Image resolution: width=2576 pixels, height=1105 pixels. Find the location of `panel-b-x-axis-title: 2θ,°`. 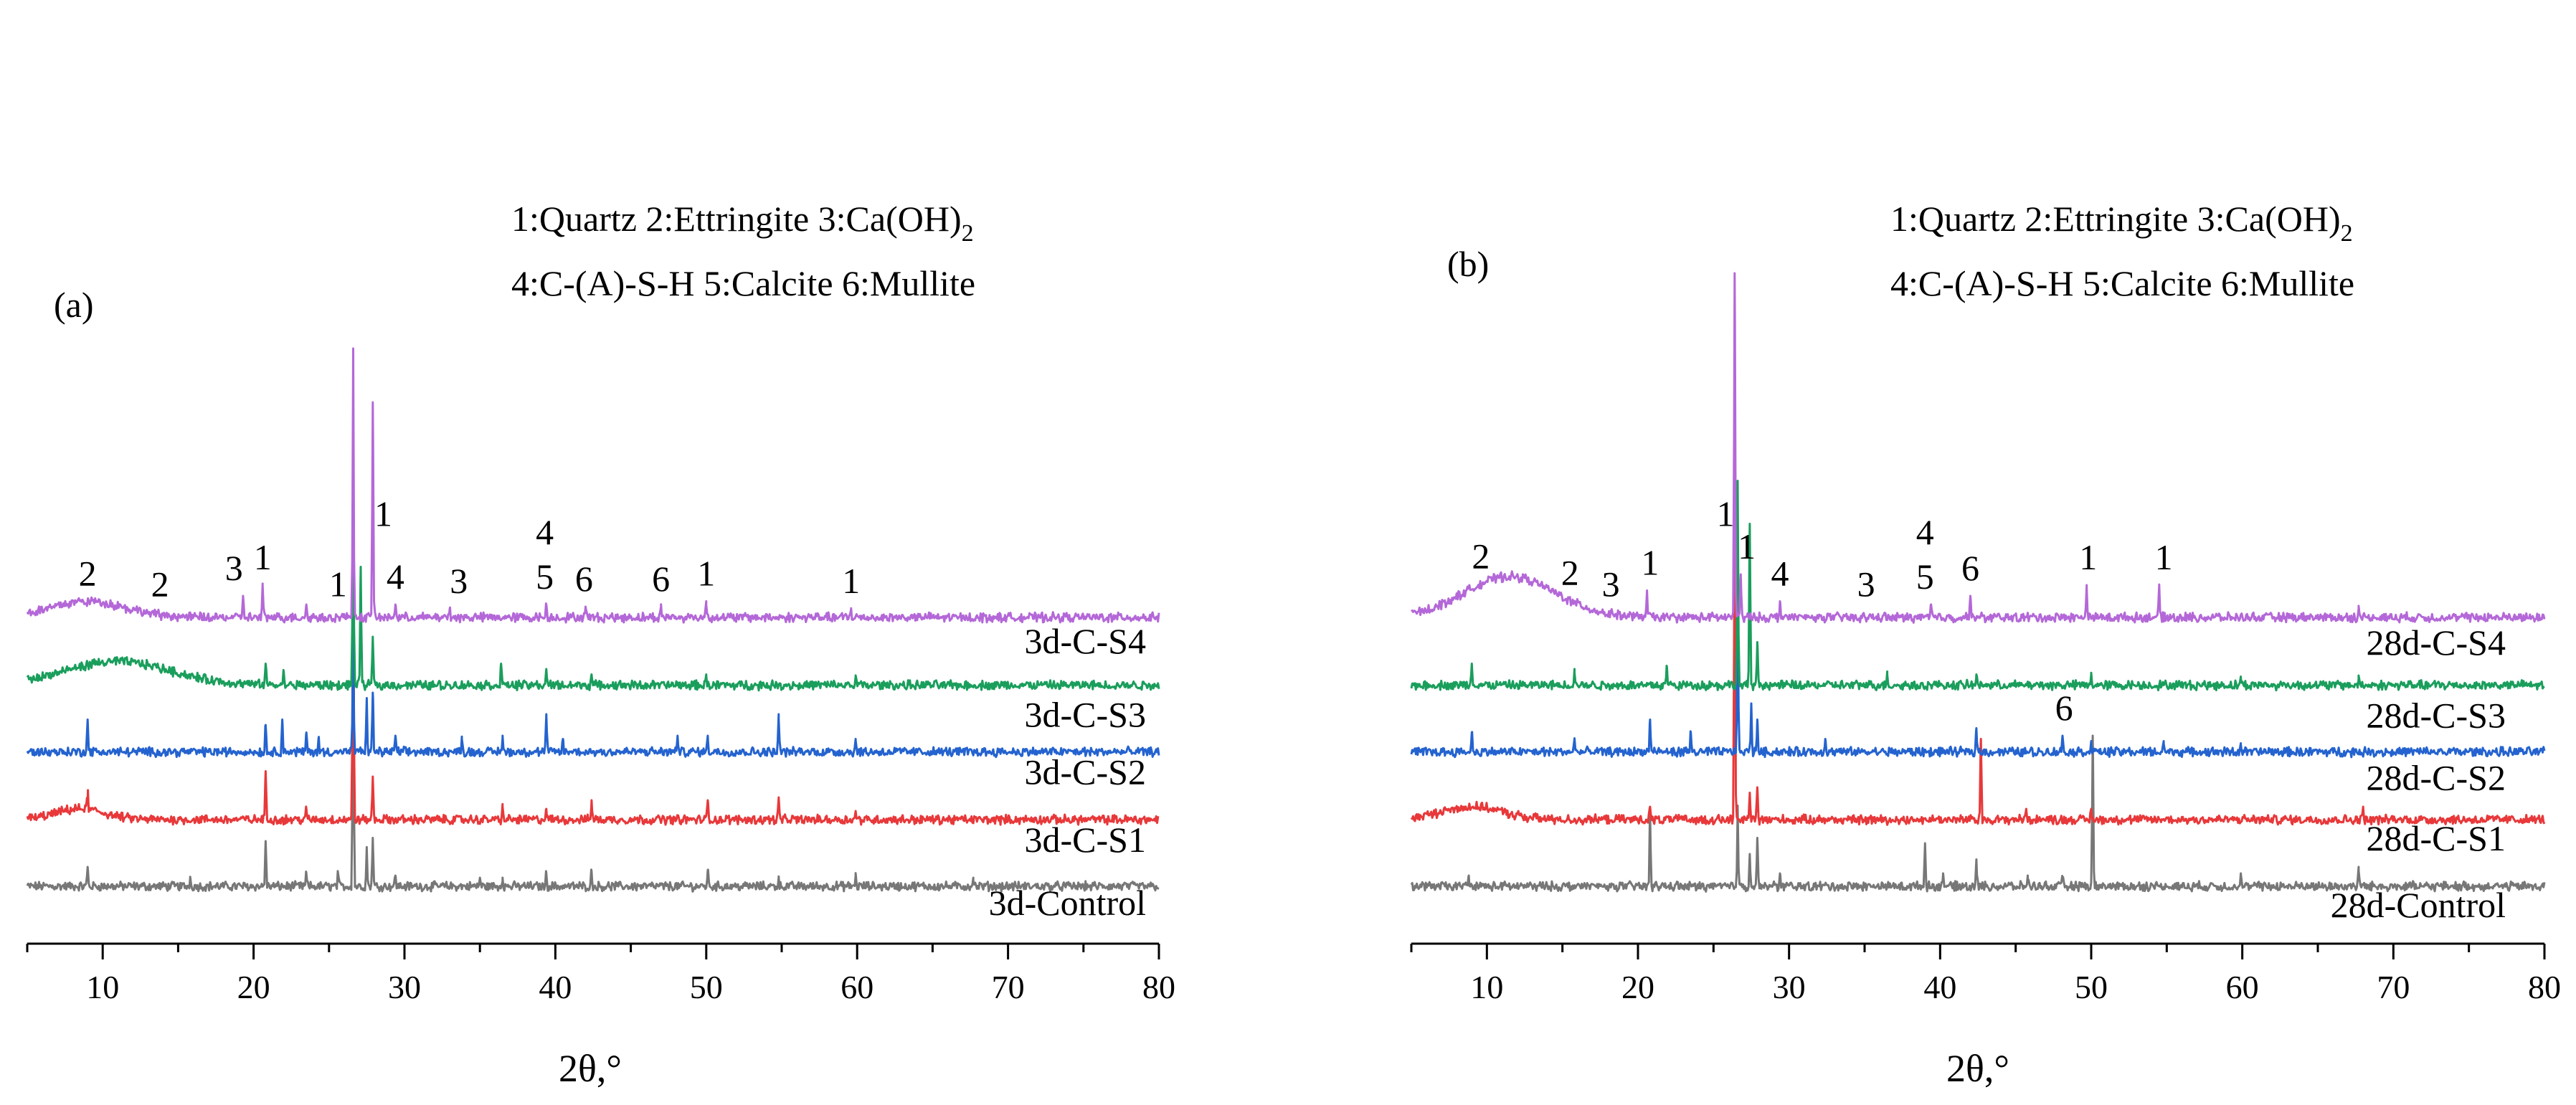

panel-b-x-axis-title: 2θ,° is located at coordinates (1977, 1068).